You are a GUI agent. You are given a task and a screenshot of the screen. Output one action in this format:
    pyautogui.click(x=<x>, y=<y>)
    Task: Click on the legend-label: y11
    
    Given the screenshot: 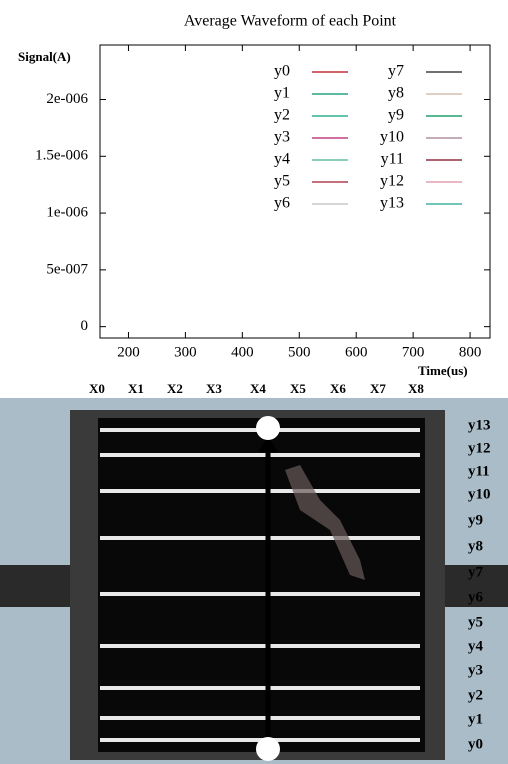 What is the action you would take?
    pyautogui.click(x=392, y=159)
    